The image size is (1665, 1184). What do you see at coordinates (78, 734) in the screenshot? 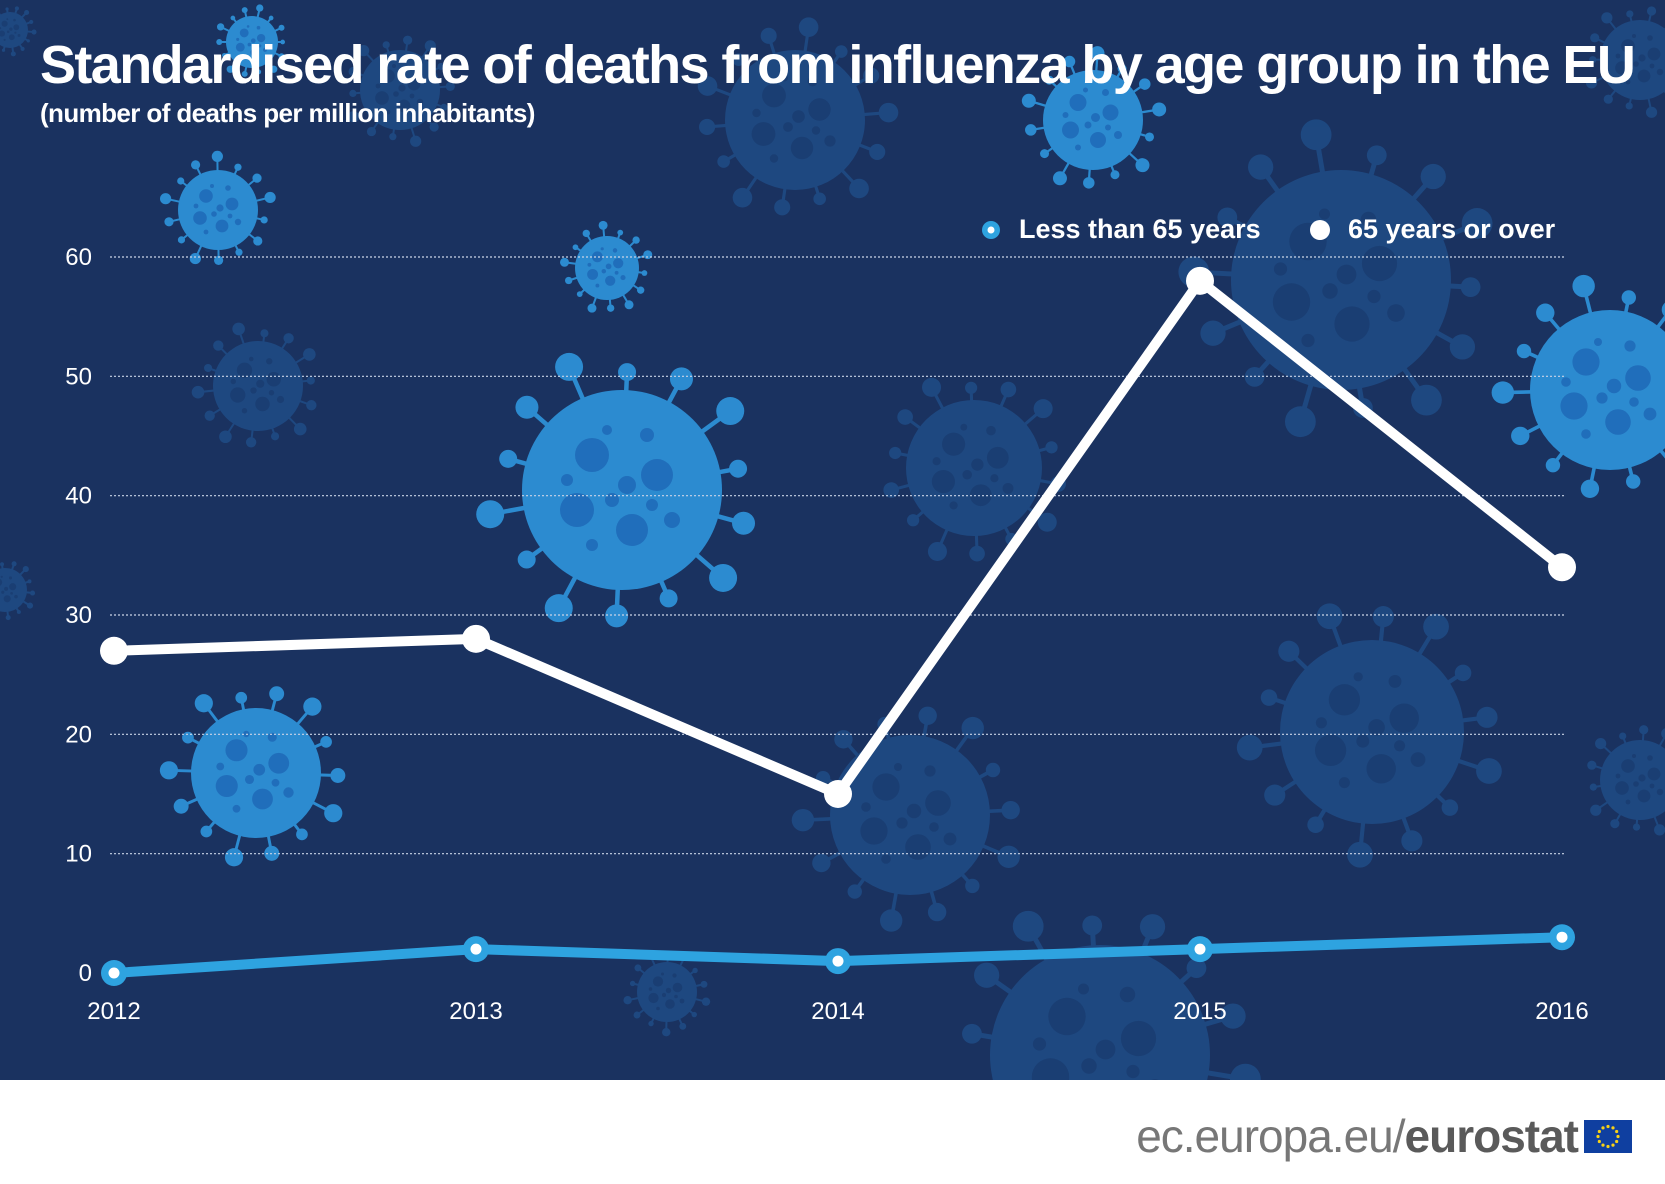
I see `y-tick-label: 20` at bounding box center [78, 734].